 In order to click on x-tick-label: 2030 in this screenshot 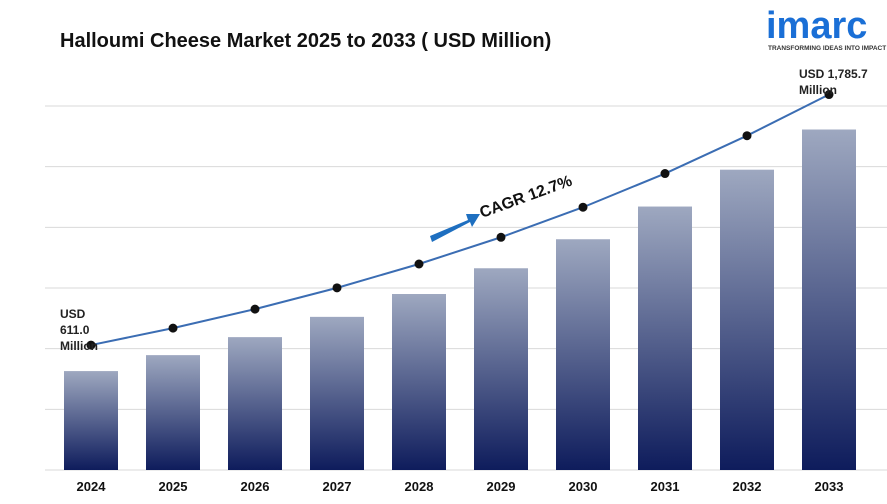, I will do `click(583, 486)`.